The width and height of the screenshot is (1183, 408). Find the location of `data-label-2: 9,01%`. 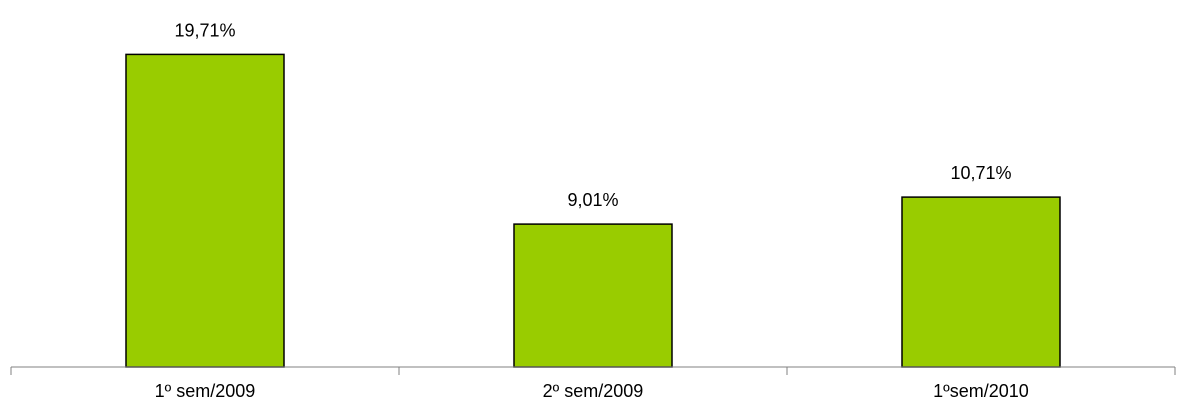

data-label-2: 9,01% is located at coordinates (592, 200).